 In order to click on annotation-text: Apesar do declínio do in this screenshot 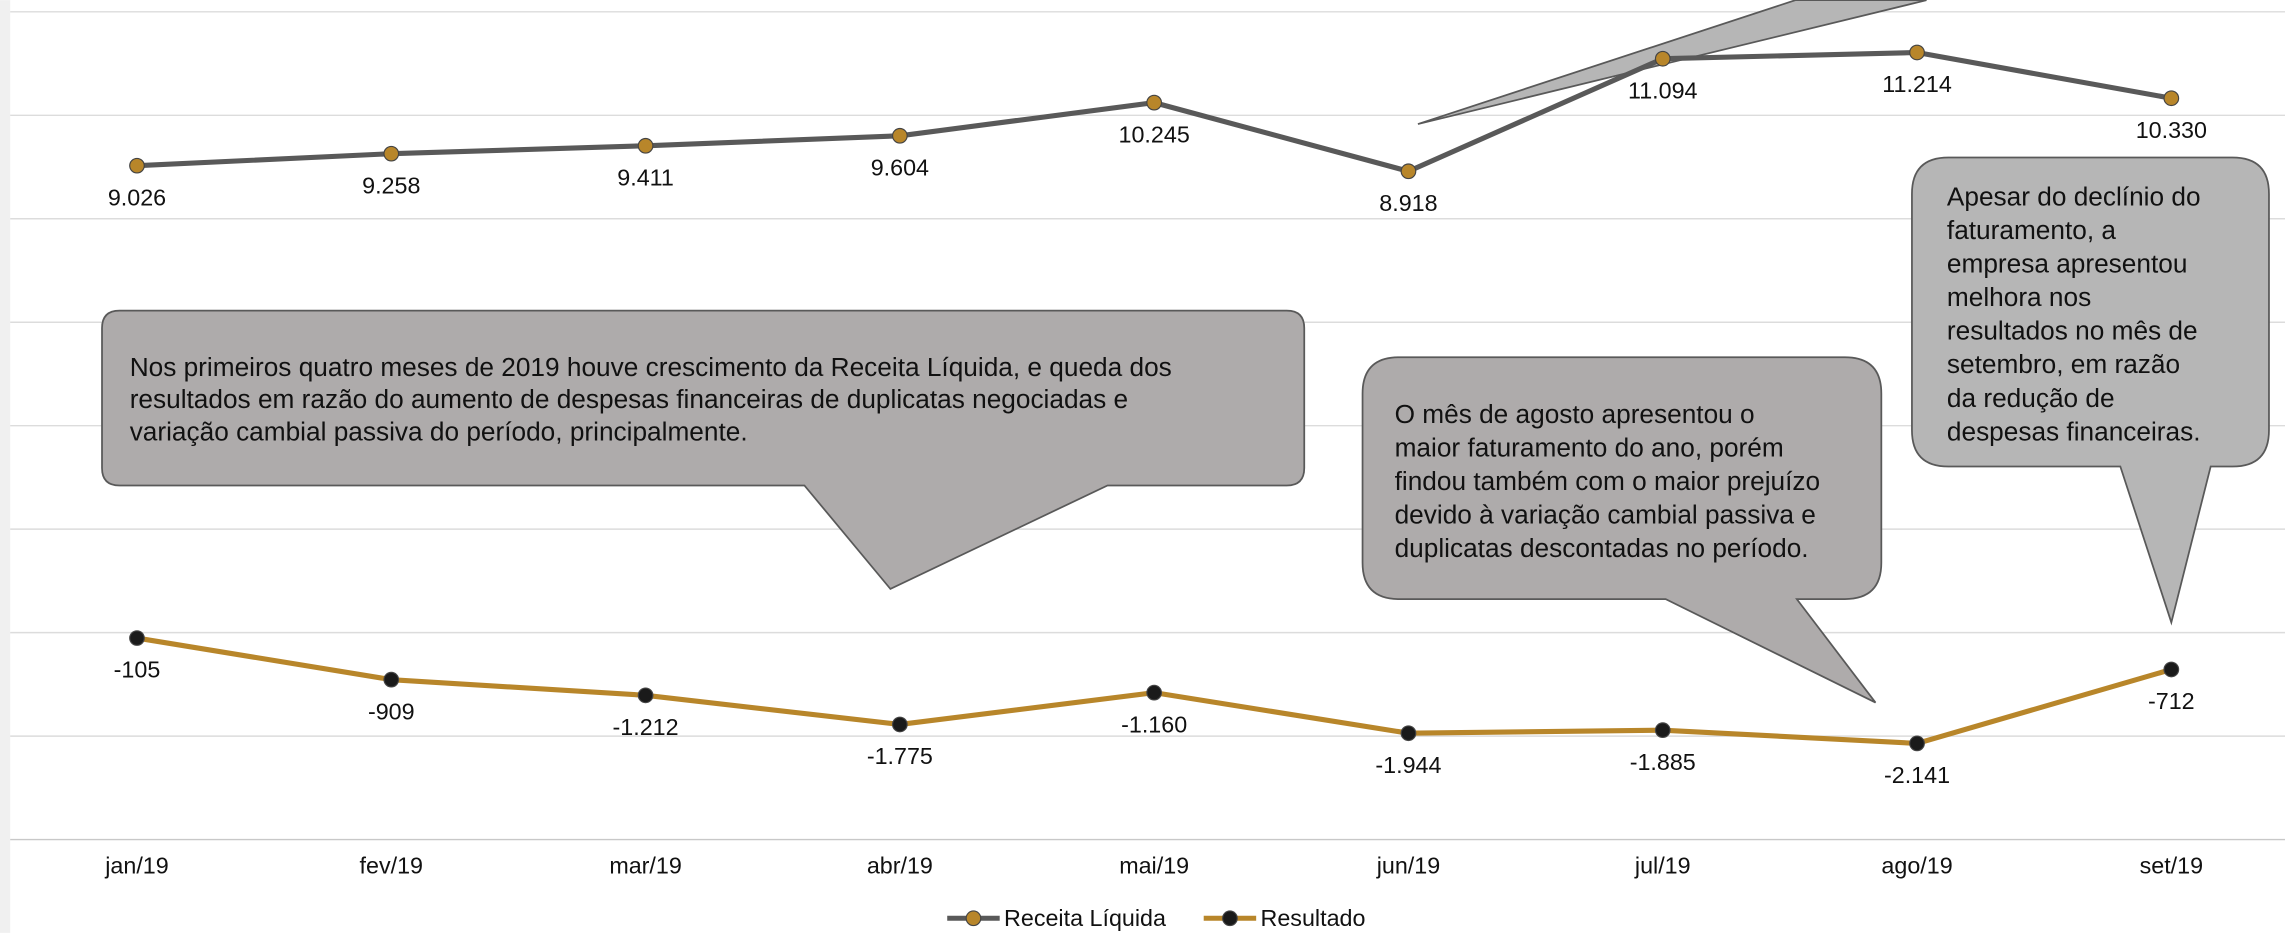, I will do `click(2074, 197)`.